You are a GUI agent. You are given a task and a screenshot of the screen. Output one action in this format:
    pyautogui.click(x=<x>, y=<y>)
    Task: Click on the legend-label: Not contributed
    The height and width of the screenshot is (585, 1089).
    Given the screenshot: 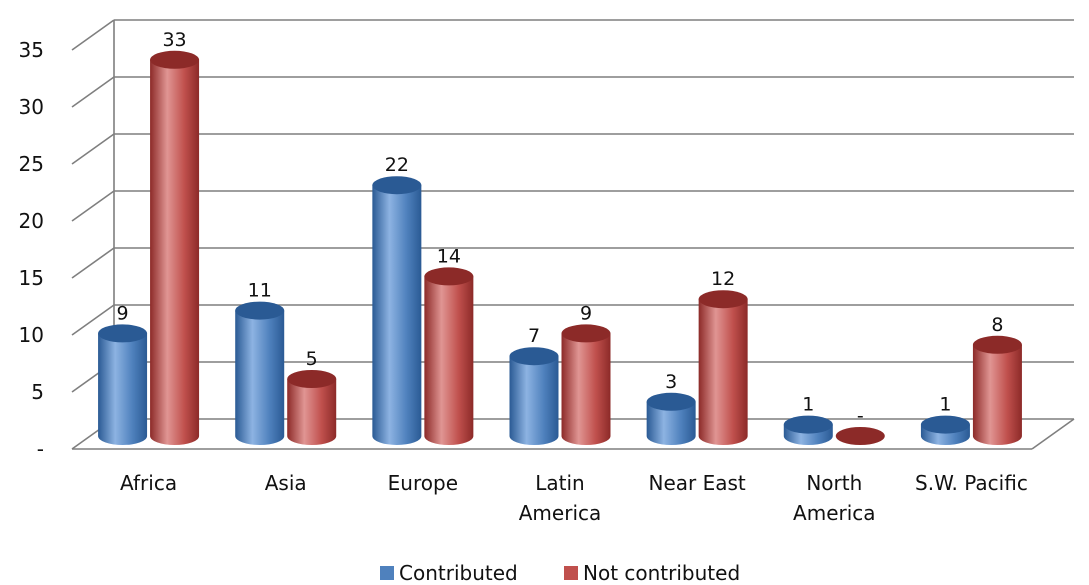 What is the action you would take?
    pyautogui.click(x=661, y=573)
    